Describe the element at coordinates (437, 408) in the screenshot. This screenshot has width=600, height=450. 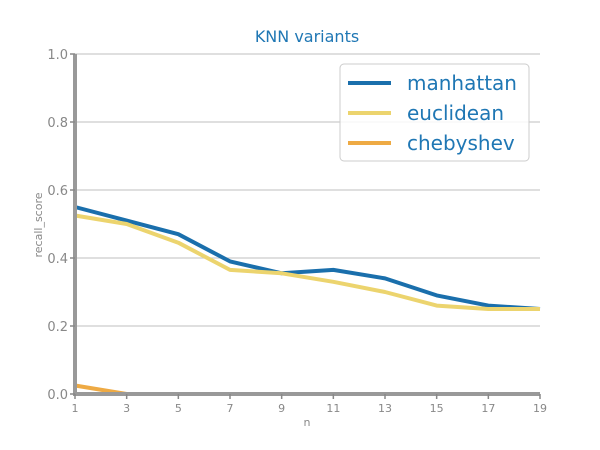
I see `x-tick-label: 15` at that location.